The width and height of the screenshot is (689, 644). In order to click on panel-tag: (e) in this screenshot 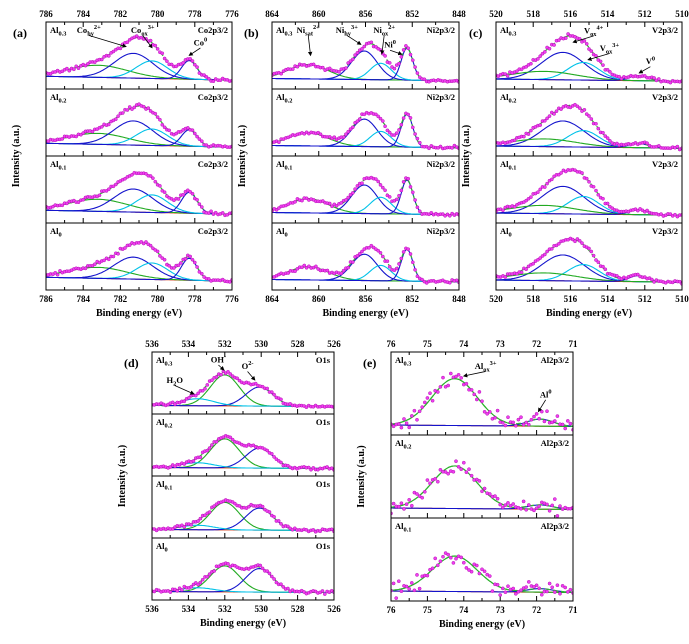, I will do `click(369, 363)`.